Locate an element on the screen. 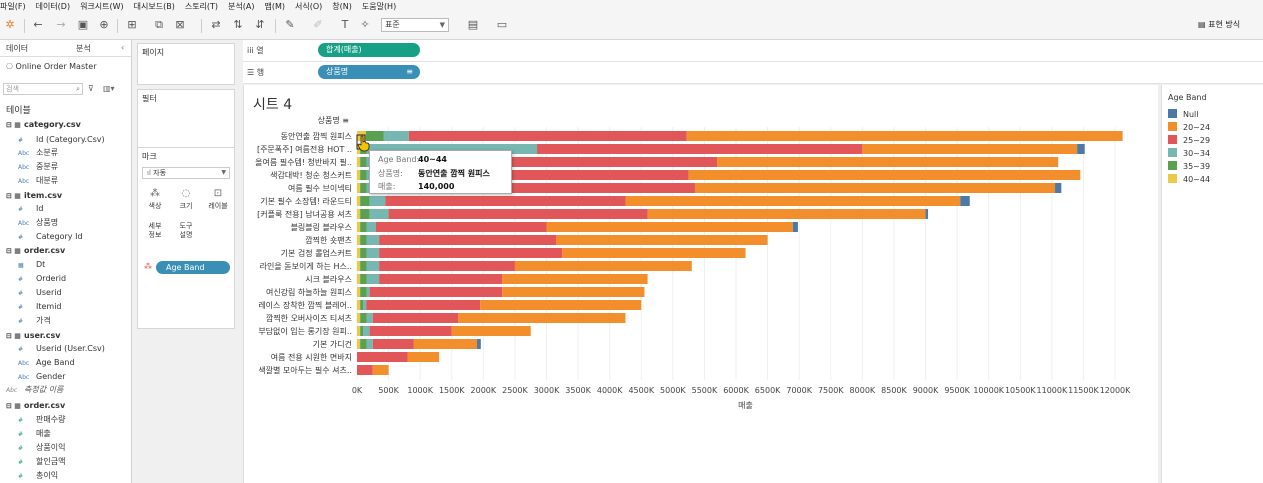 The image size is (1263, 483). legend-swatch is located at coordinates (1172, 152).